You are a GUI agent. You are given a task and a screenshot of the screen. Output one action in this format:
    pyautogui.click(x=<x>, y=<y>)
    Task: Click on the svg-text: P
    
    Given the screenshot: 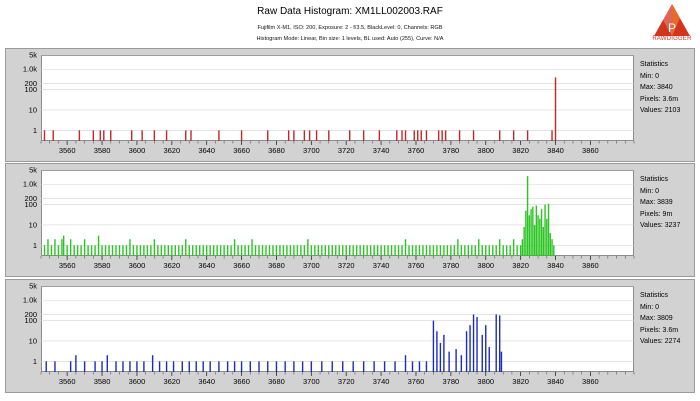 What is the action you would take?
    pyautogui.click(x=672, y=28)
    